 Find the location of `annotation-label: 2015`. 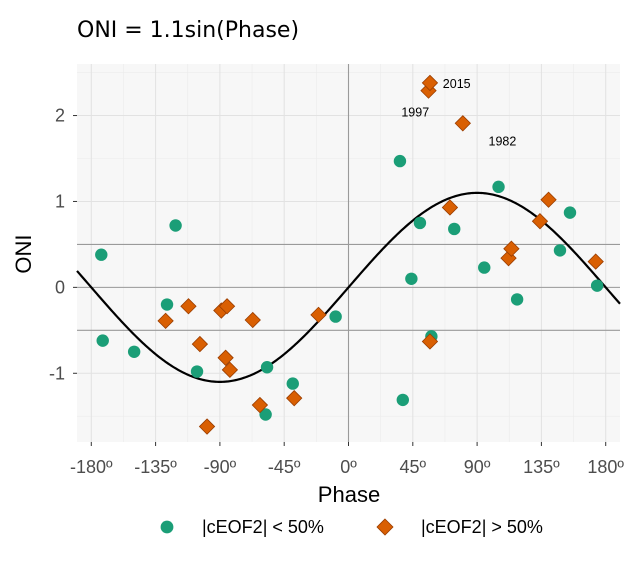

annotation-label: 2015 is located at coordinates (457, 84).